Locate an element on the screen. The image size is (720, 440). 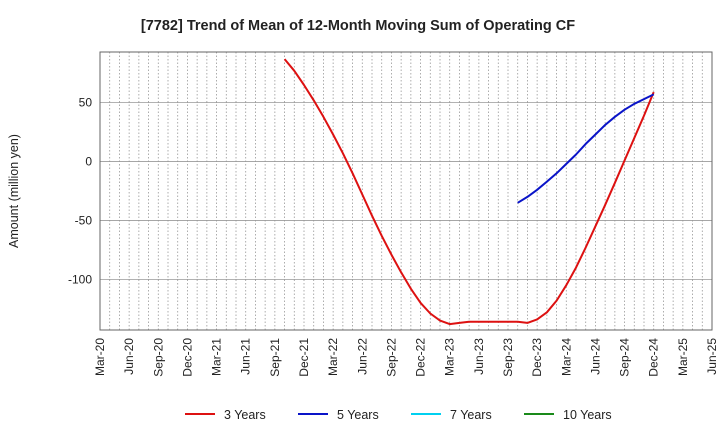
legend-label: 10 Years is located at coordinates (587, 415).